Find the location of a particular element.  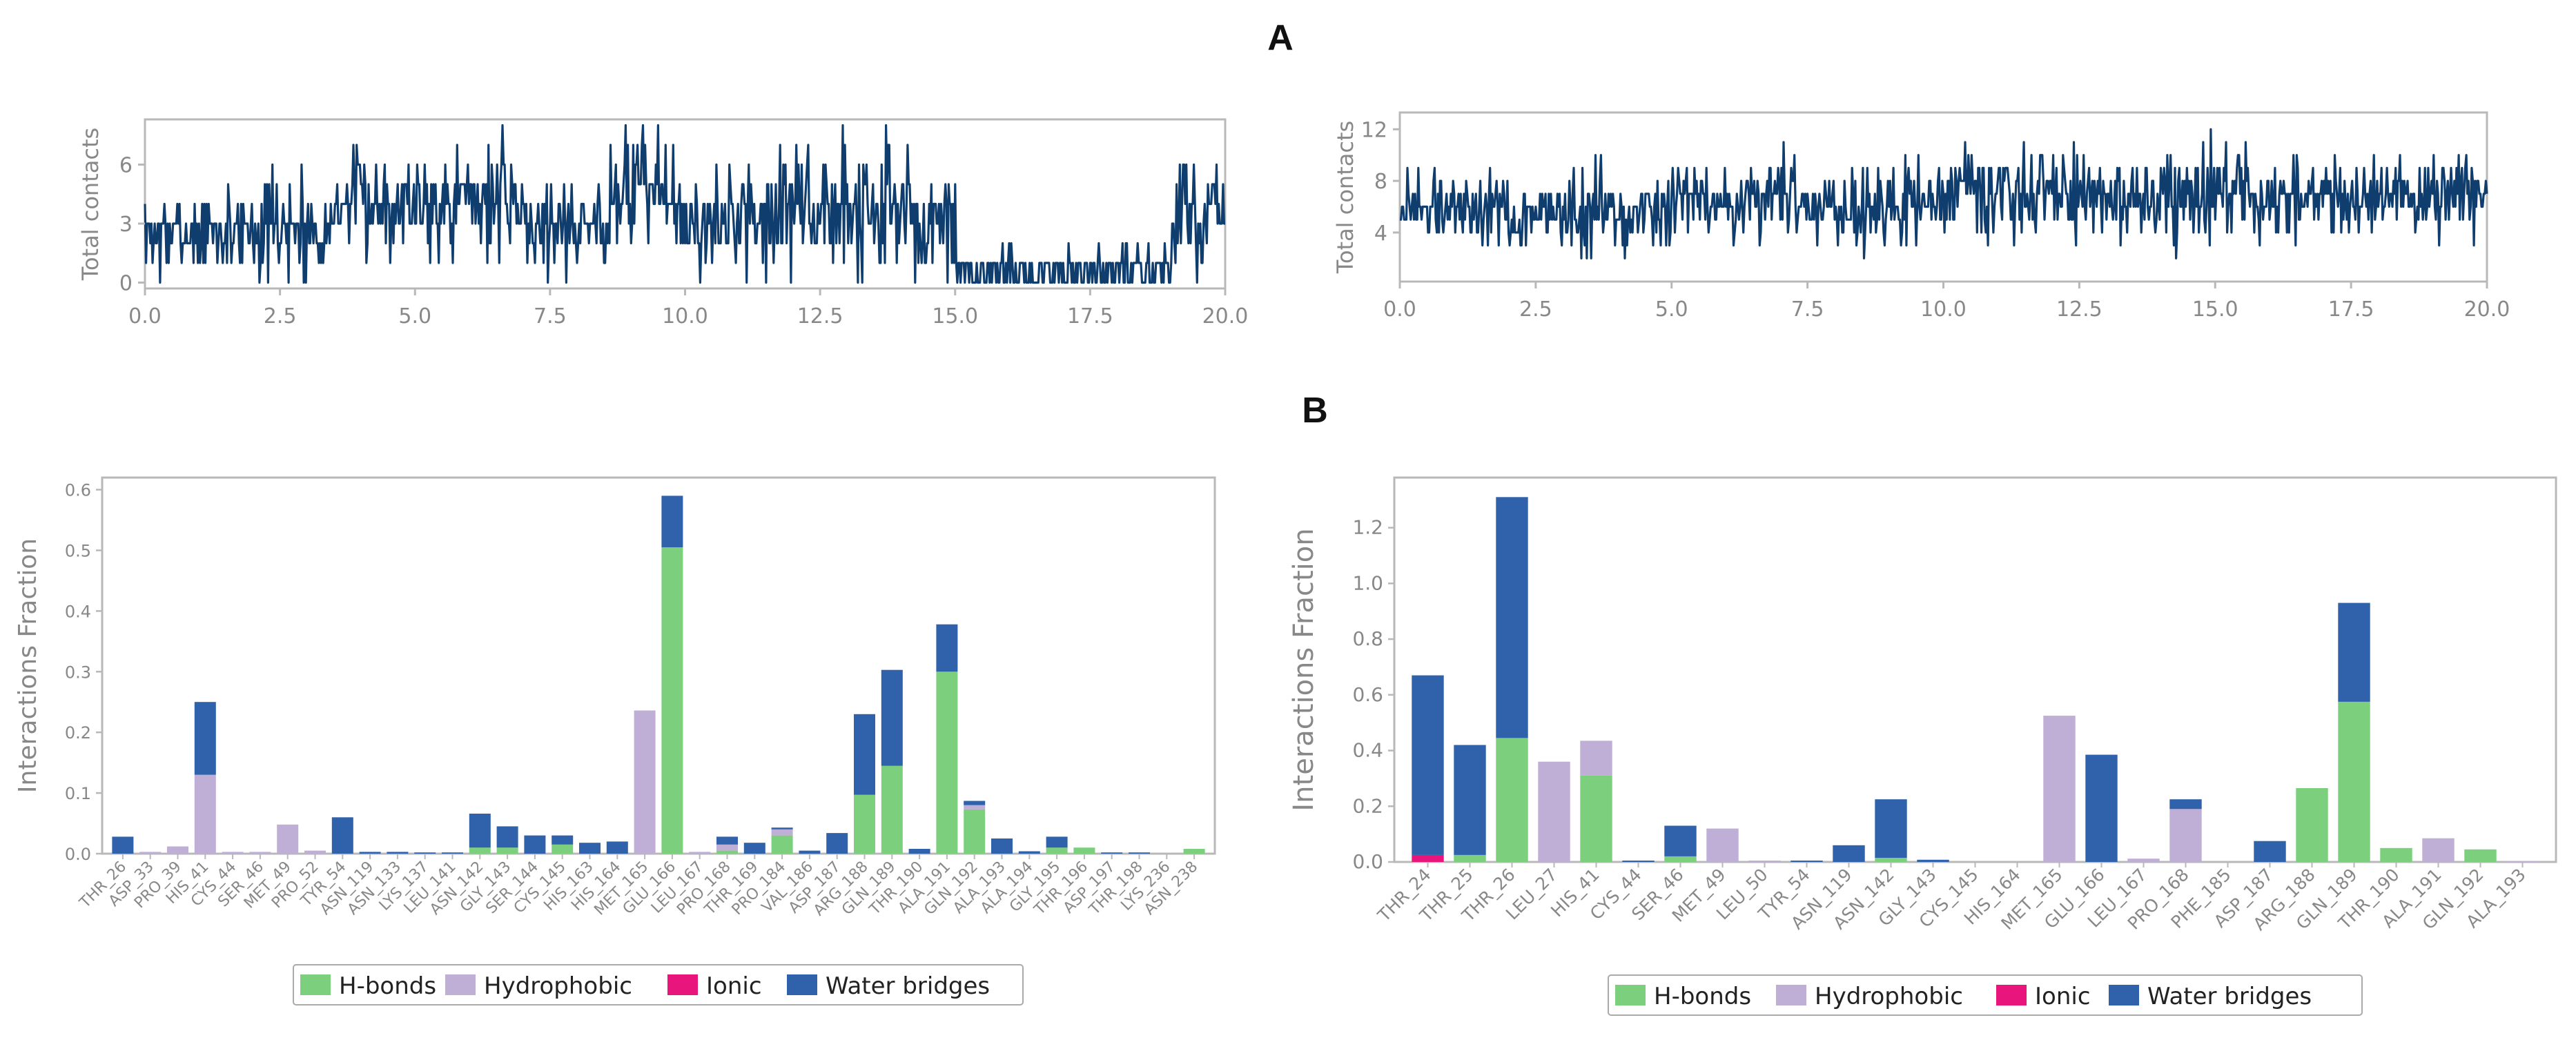

x-tick-label: 20.0 is located at coordinates (1225, 316).